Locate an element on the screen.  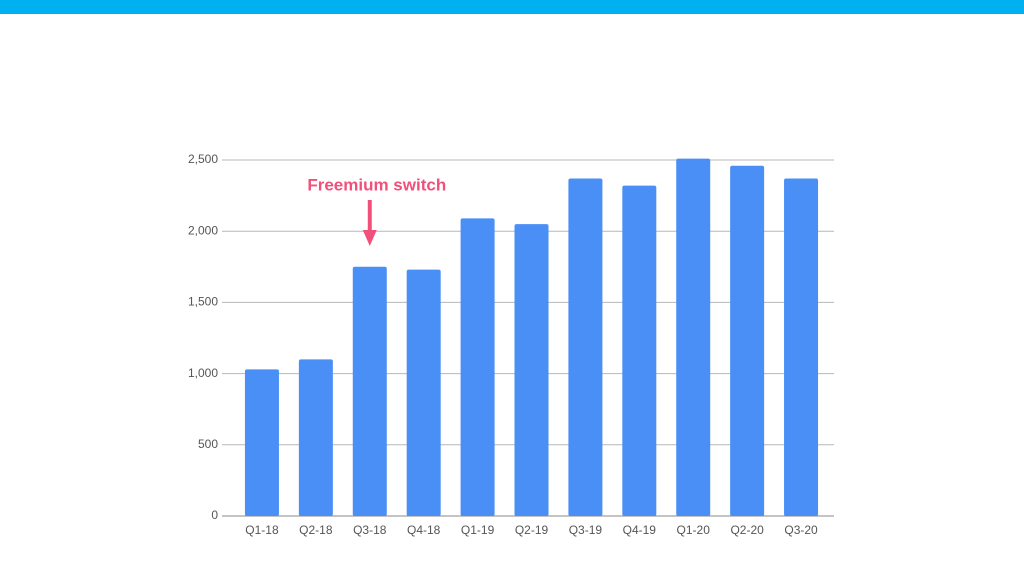
x-tick-label: Q2-18 is located at coordinates (316, 530).